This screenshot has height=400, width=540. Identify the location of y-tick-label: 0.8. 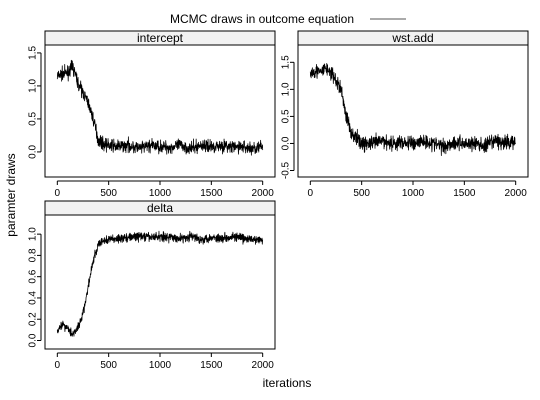
(33, 255).